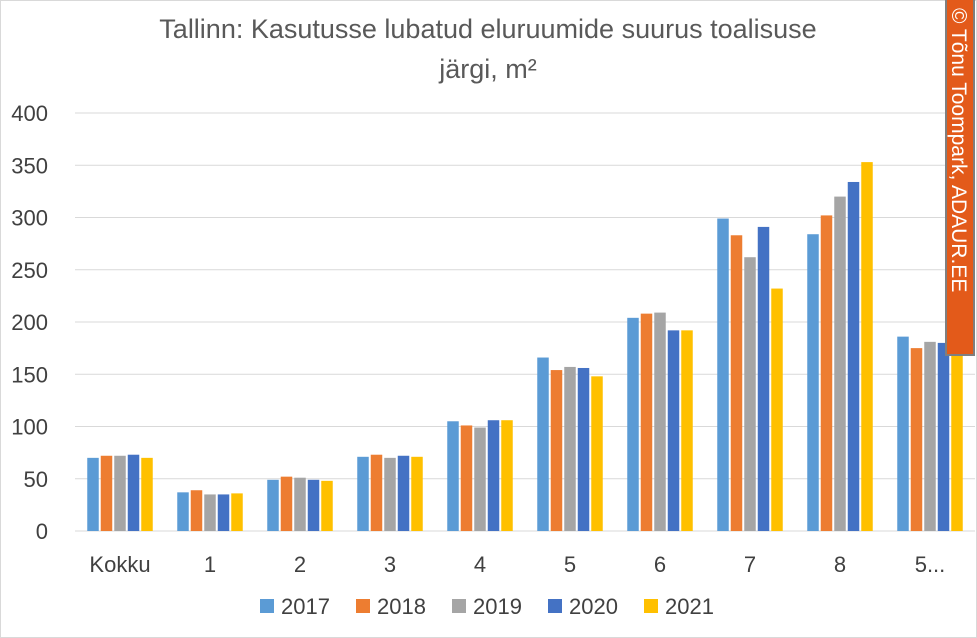 This screenshot has width=977, height=638. What do you see at coordinates (497, 606) in the screenshot?
I see `legend-label: 2019` at bounding box center [497, 606].